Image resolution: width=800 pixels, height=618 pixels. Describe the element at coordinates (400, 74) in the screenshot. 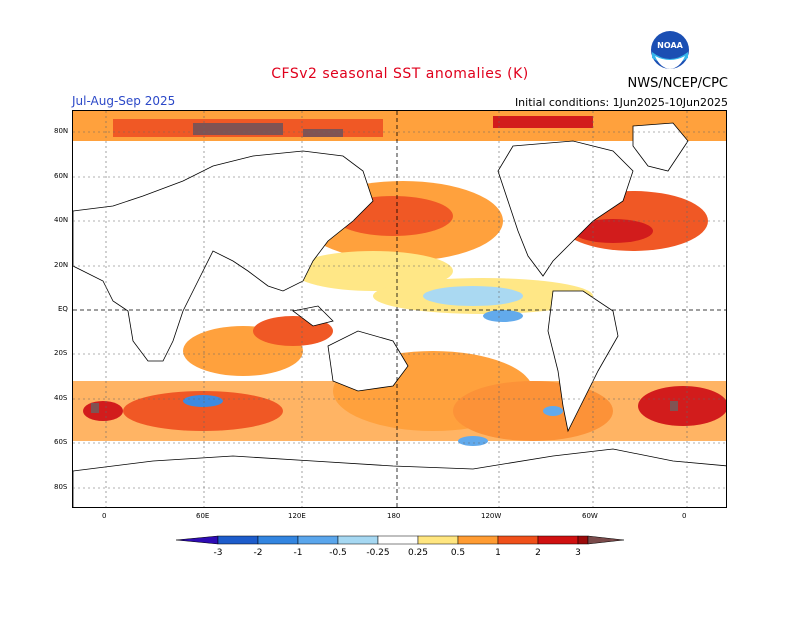

I see `chart-title: CFSv2 seasonal SST anomalies (K)` at that location.